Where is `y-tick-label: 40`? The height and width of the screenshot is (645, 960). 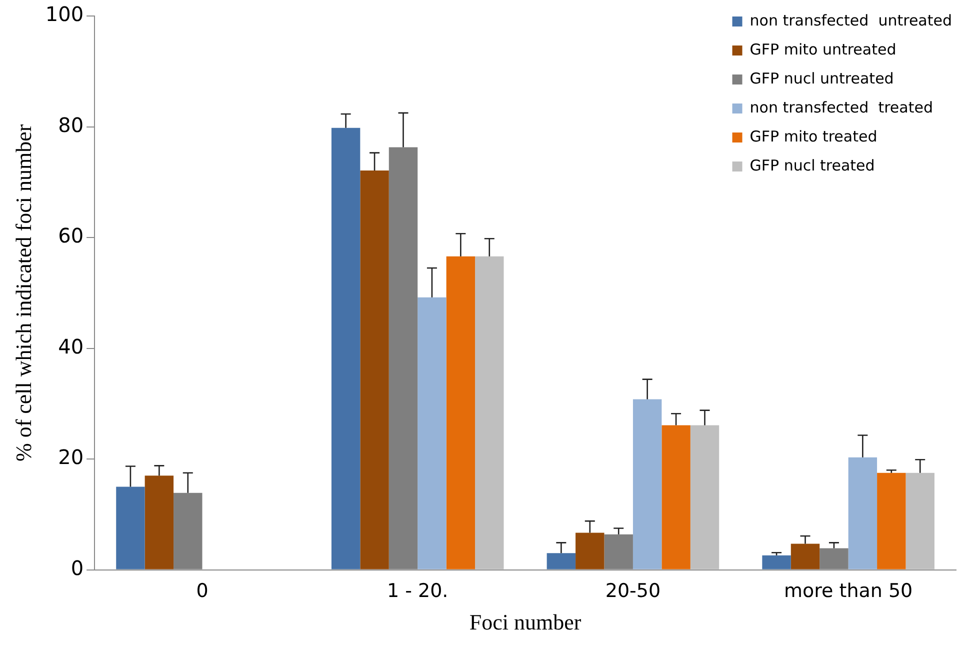 y-tick-label: 40 is located at coordinates (71, 346).